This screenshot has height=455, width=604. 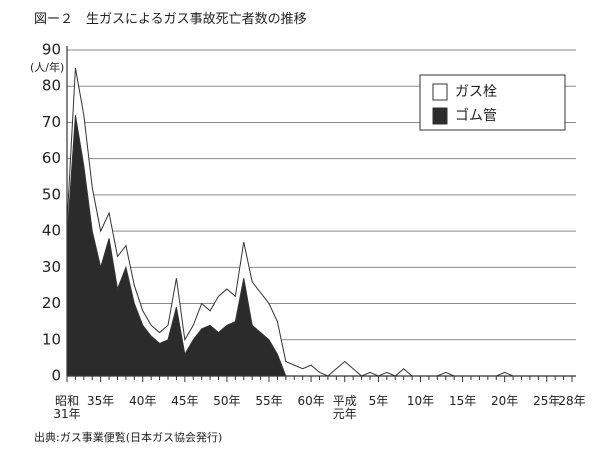 What do you see at coordinates (547, 401) in the screenshot?
I see `x-tick-label: 25年` at bounding box center [547, 401].